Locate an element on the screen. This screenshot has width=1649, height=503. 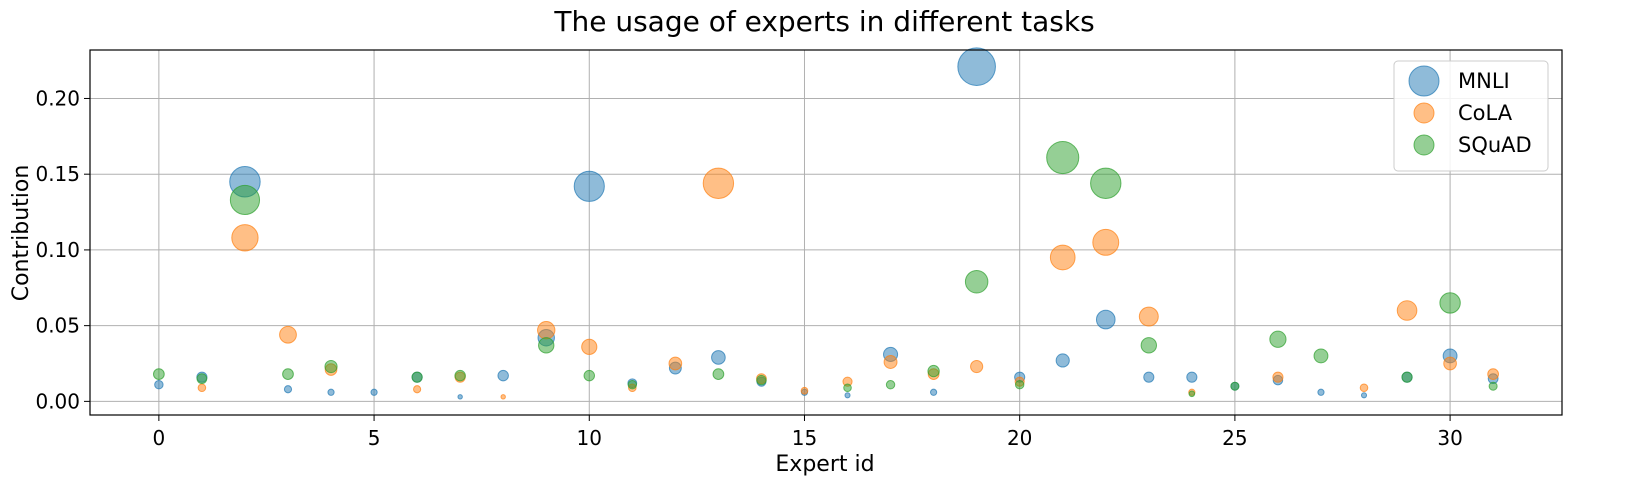
legend-marker-cola is located at coordinates (1424, 113).